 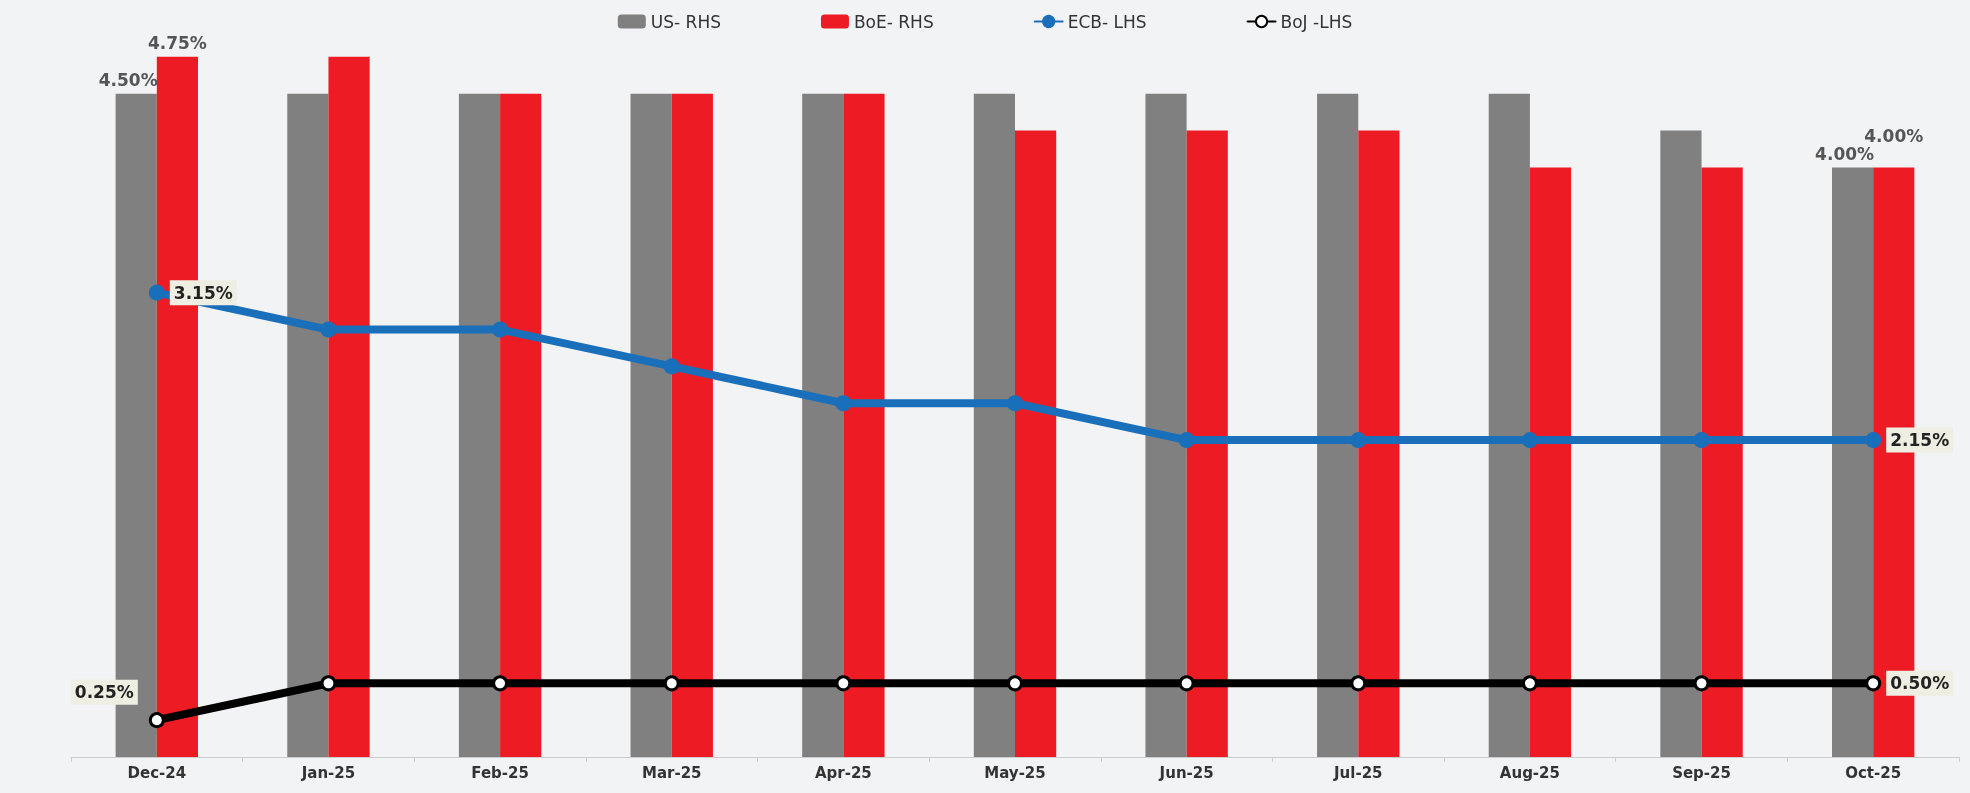 I want to click on data-label: 0.25%, so click(x=104, y=692).